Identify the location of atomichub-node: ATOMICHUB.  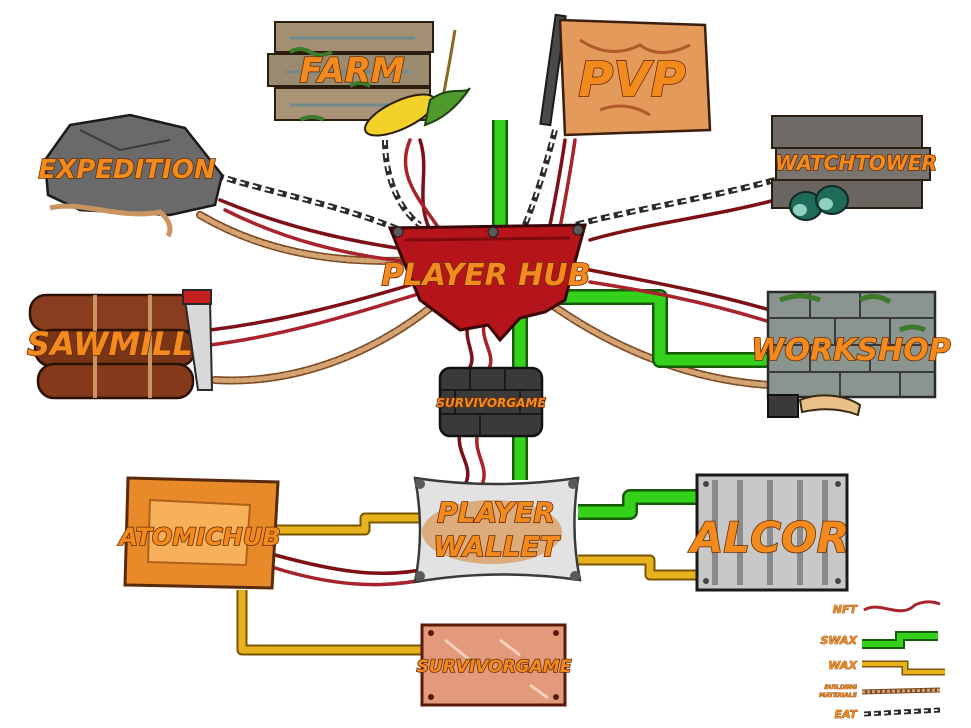
(199, 533).